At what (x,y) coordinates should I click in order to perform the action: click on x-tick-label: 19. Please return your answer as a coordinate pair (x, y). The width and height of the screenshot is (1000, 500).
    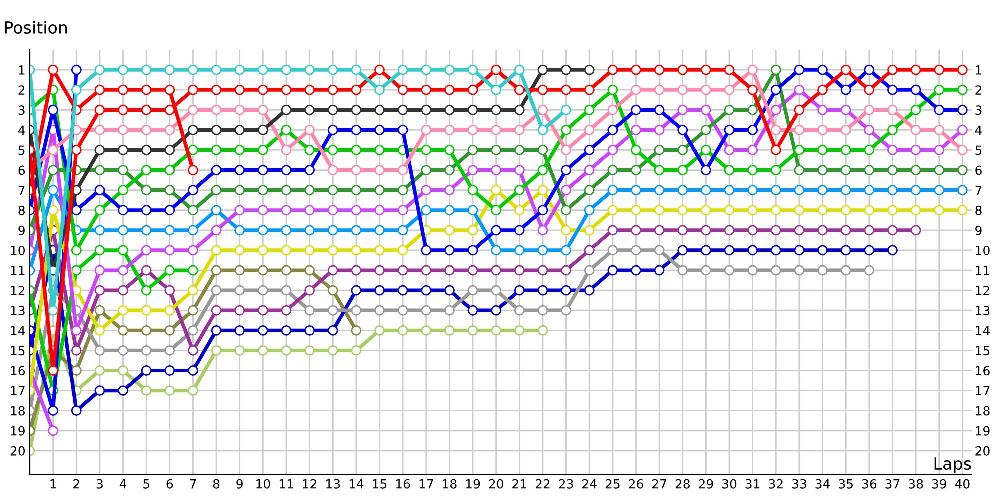
    Looking at the image, I should click on (473, 484).